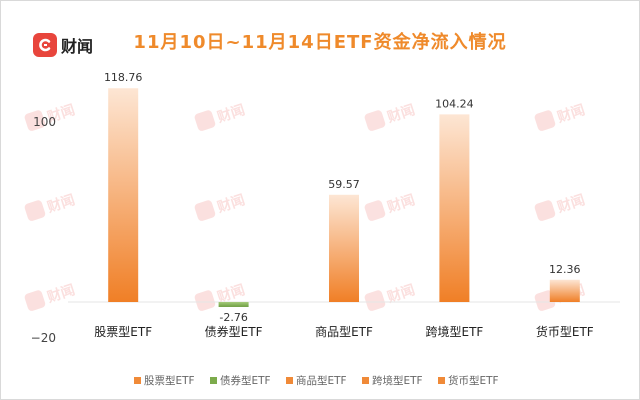 The image size is (640, 400). What do you see at coordinates (320, 42) in the screenshot?
I see `chart-title: 11月10日~11月14日ETF资金净流入情况` at bounding box center [320, 42].